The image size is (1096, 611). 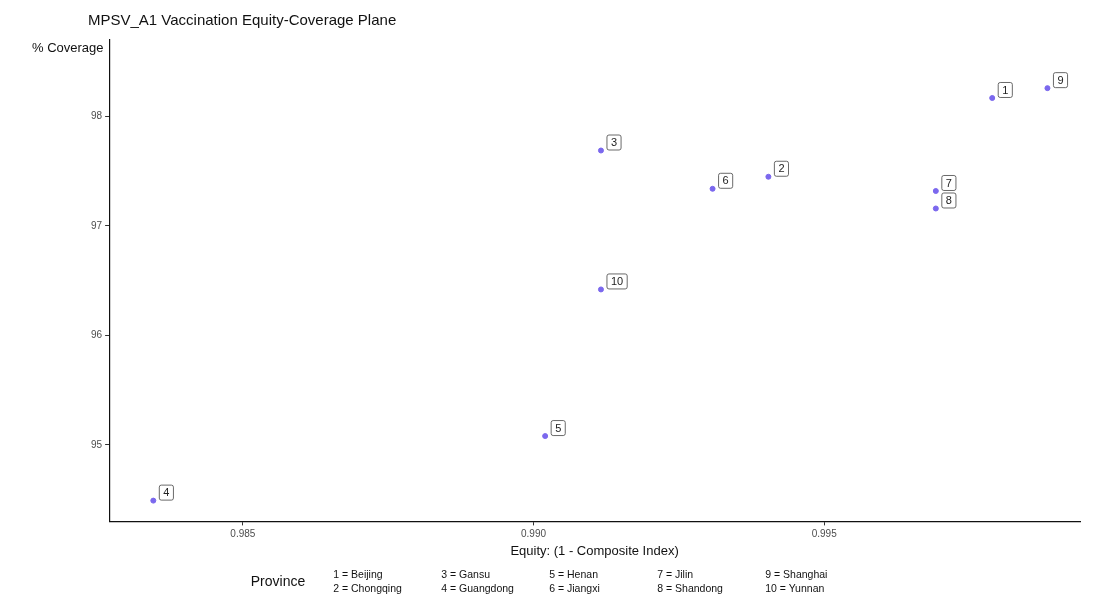 I want to click on annotation: 4, so click(x=166, y=492).